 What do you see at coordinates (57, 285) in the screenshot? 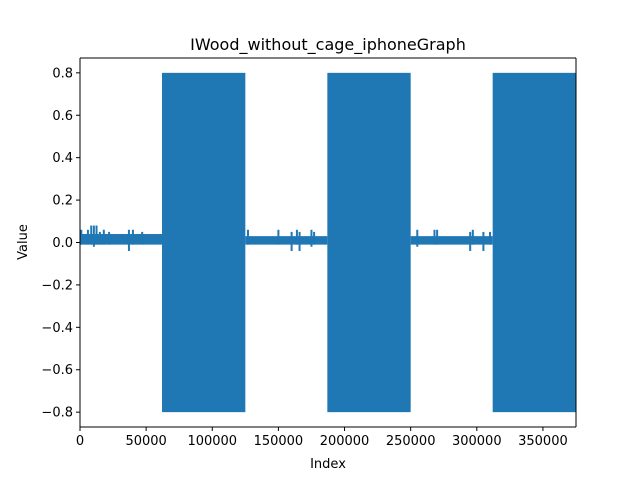
I see `y-tick-label: −0.2` at bounding box center [57, 285].